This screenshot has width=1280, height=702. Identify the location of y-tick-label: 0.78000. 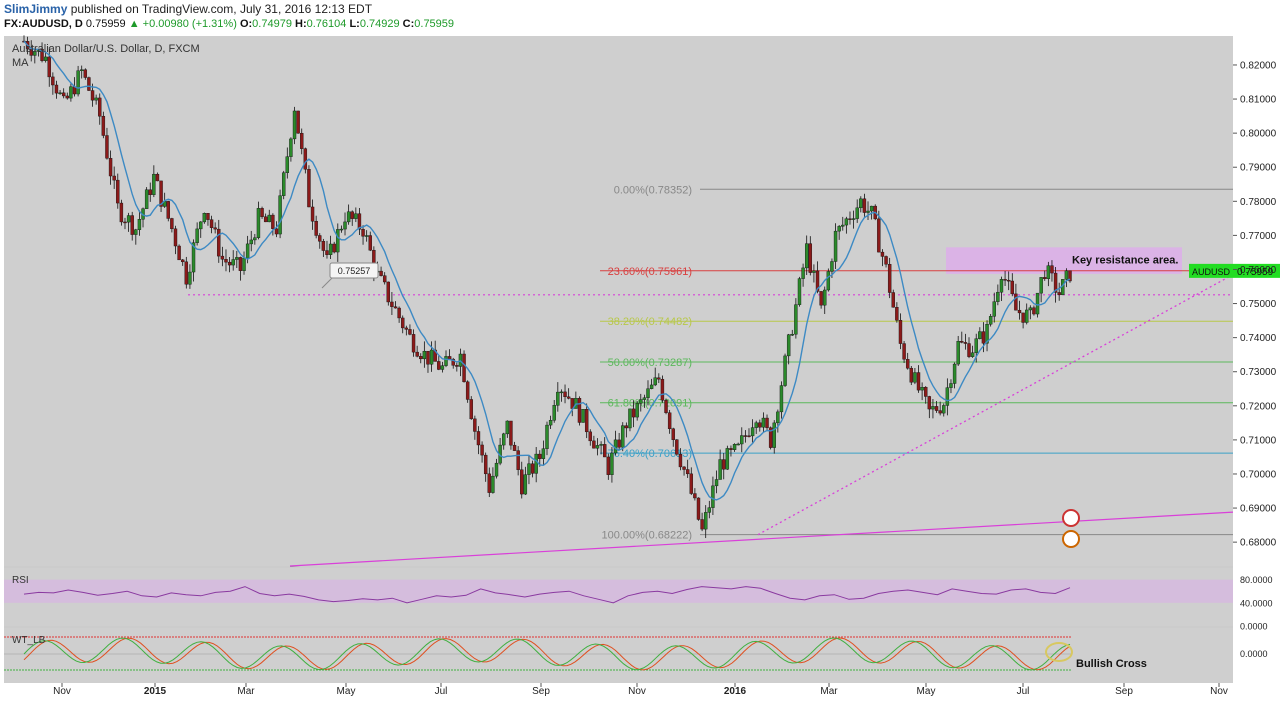
(1258, 202).